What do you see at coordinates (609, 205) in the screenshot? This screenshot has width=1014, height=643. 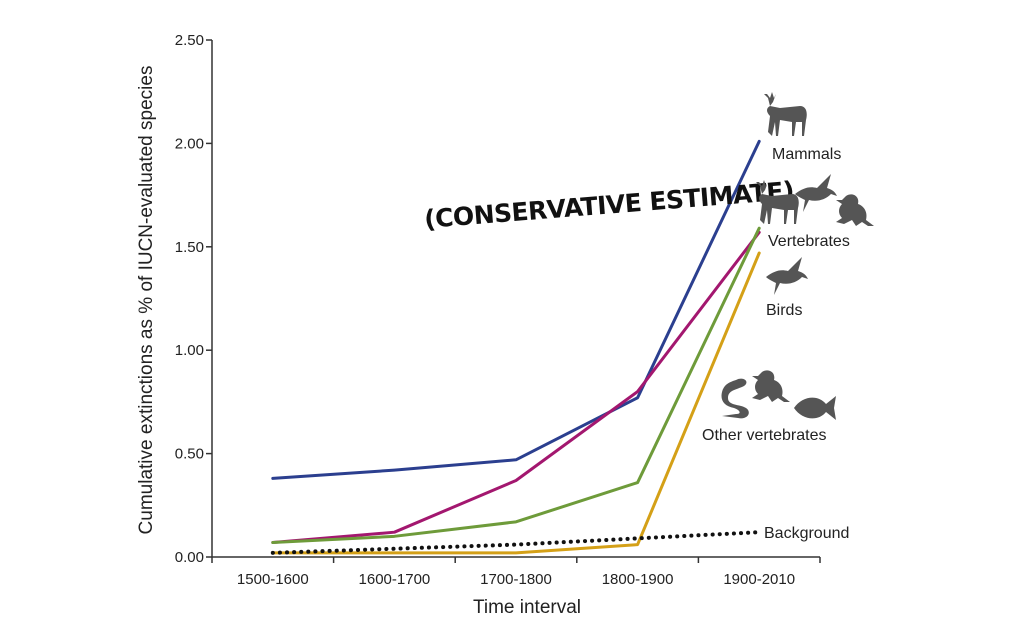 I see `annotation-stamp: (CONSERVATIVE ESTIMATE)` at bounding box center [609, 205].